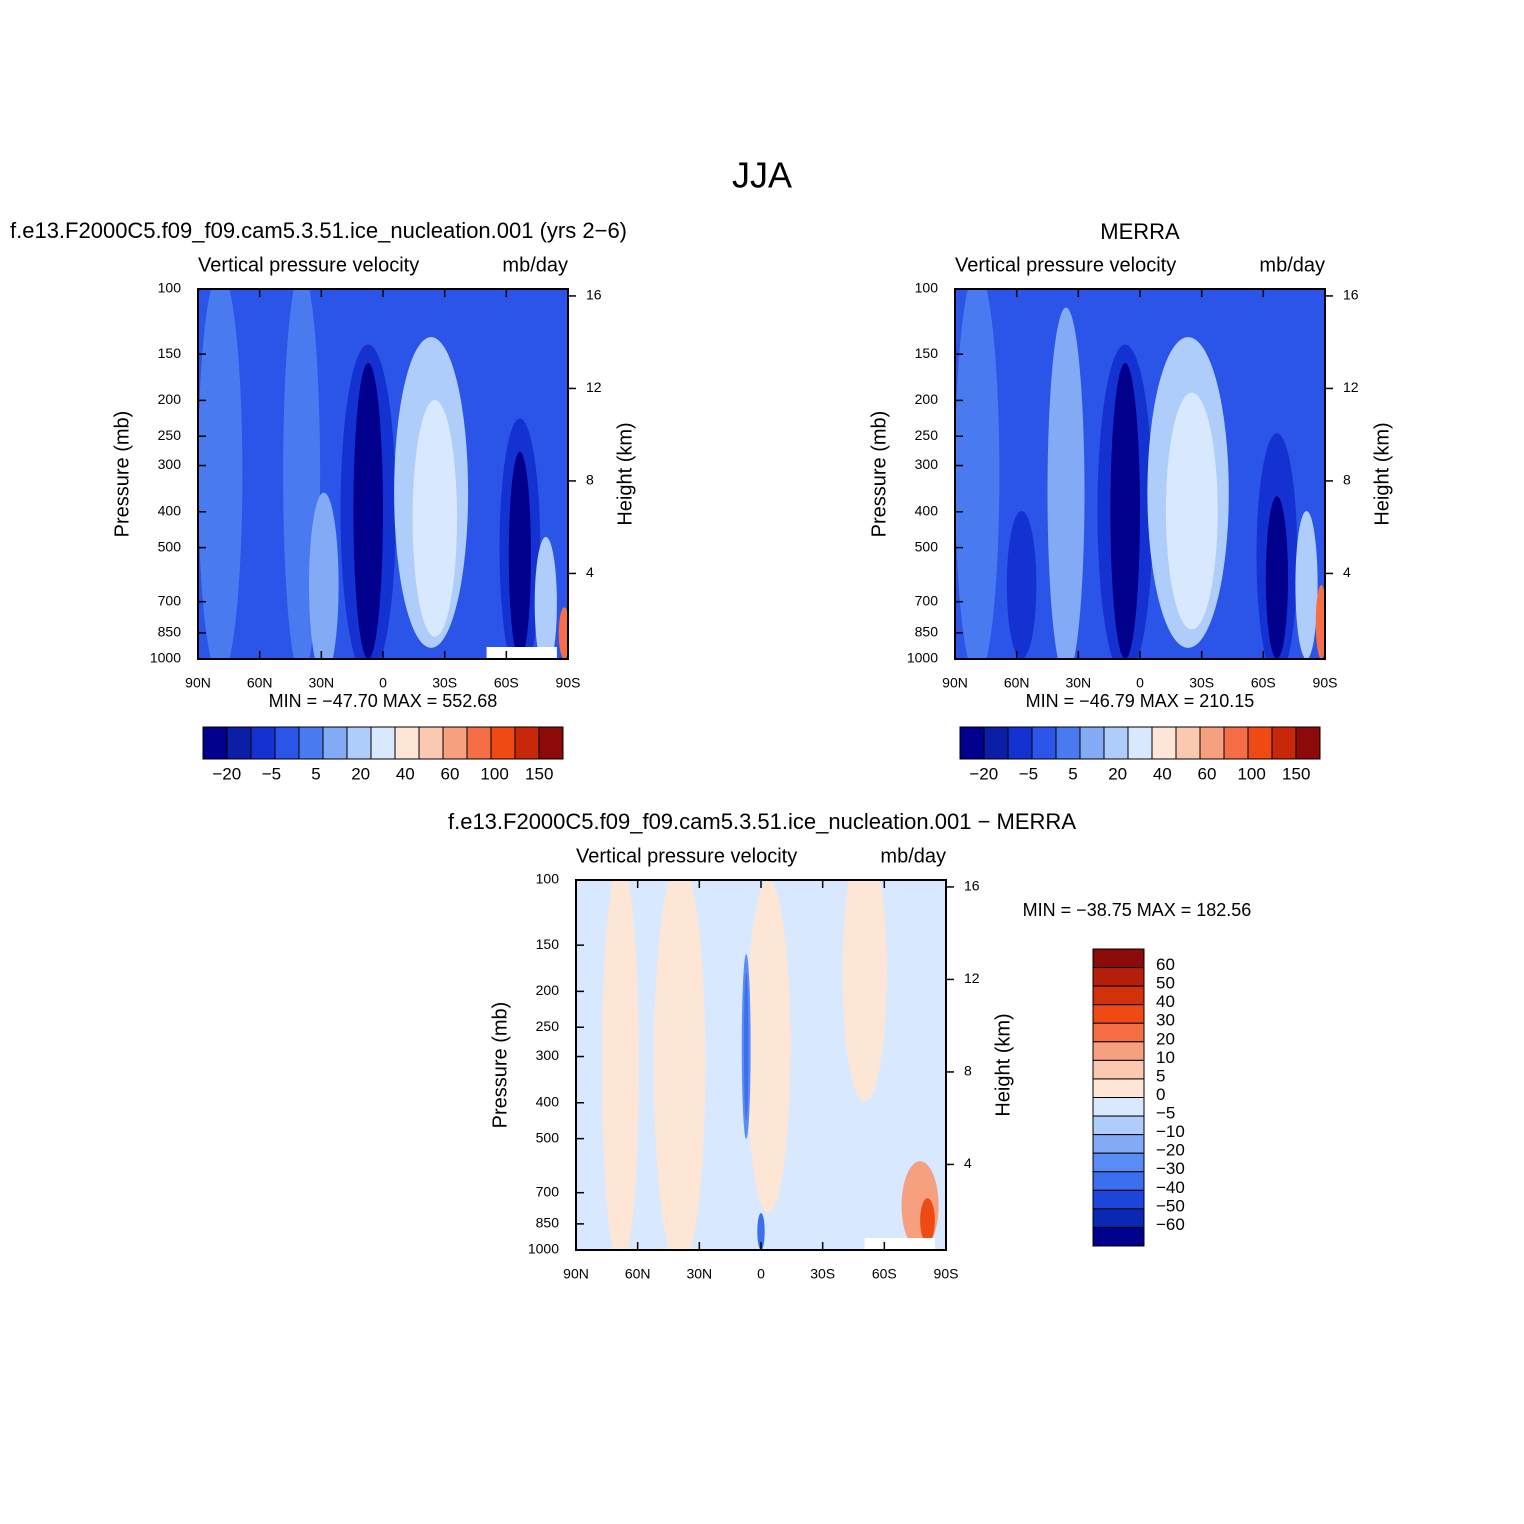 The height and width of the screenshot is (1524, 1524). Describe the element at coordinates (1347, 480) in the screenshot. I see `y2-tick-label: 8` at that location.